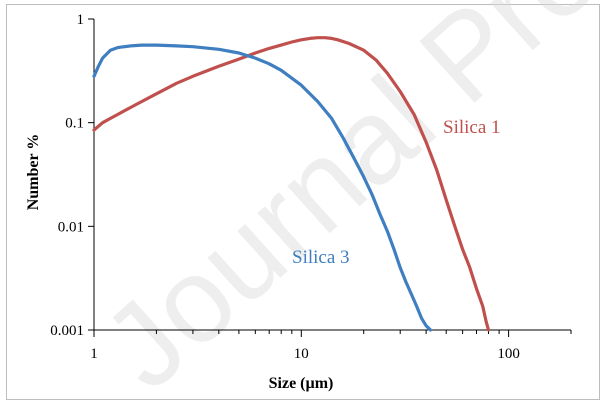 The width and height of the screenshot is (608, 406). I want to click on y-axis-title: Number %, so click(33, 172).